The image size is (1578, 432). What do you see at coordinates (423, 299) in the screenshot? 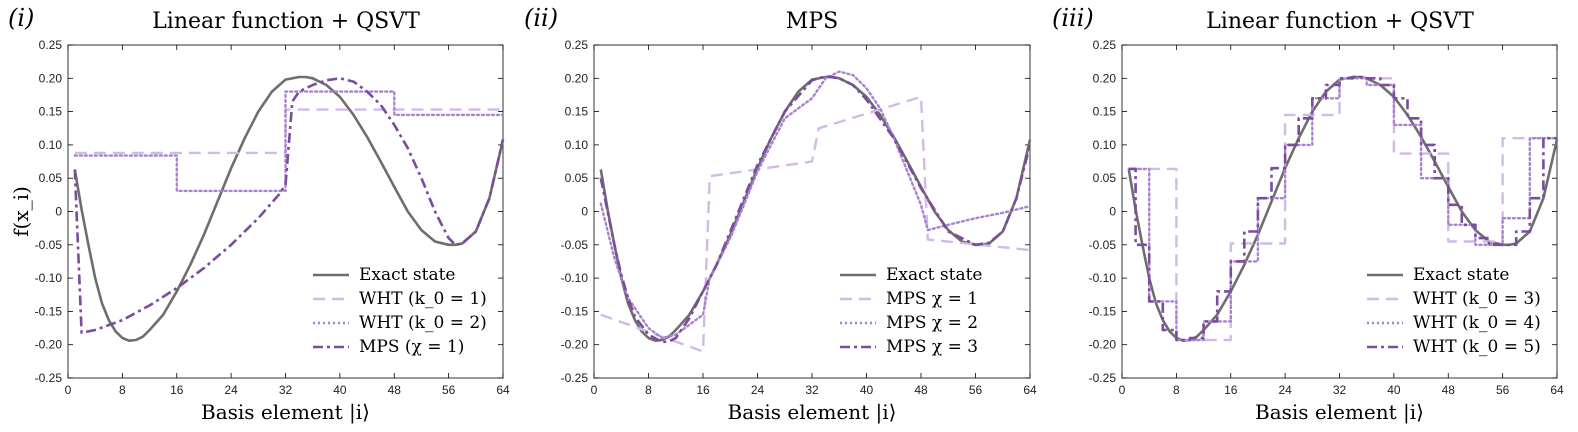
I see `legend-entry: WHT (k_0 = 1)` at bounding box center [423, 299].